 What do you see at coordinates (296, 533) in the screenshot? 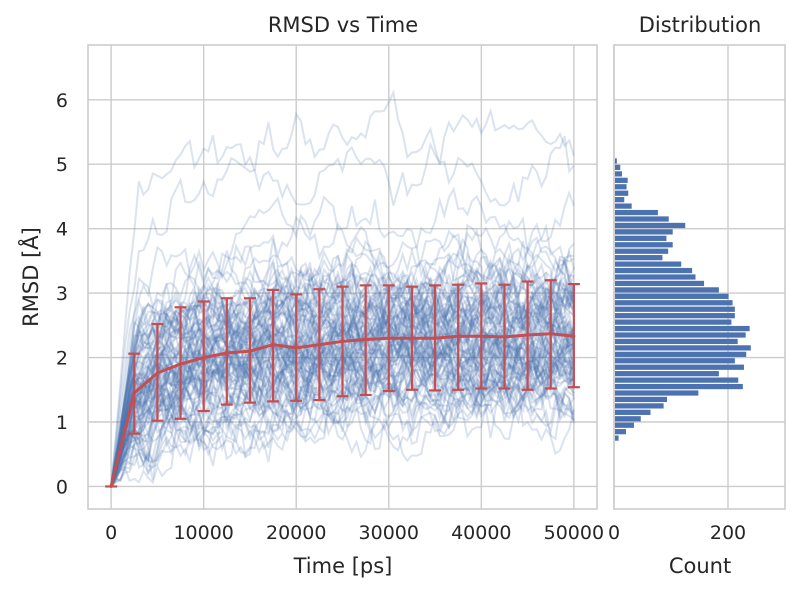
I see `x-tick-label: 20000` at bounding box center [296, 533].